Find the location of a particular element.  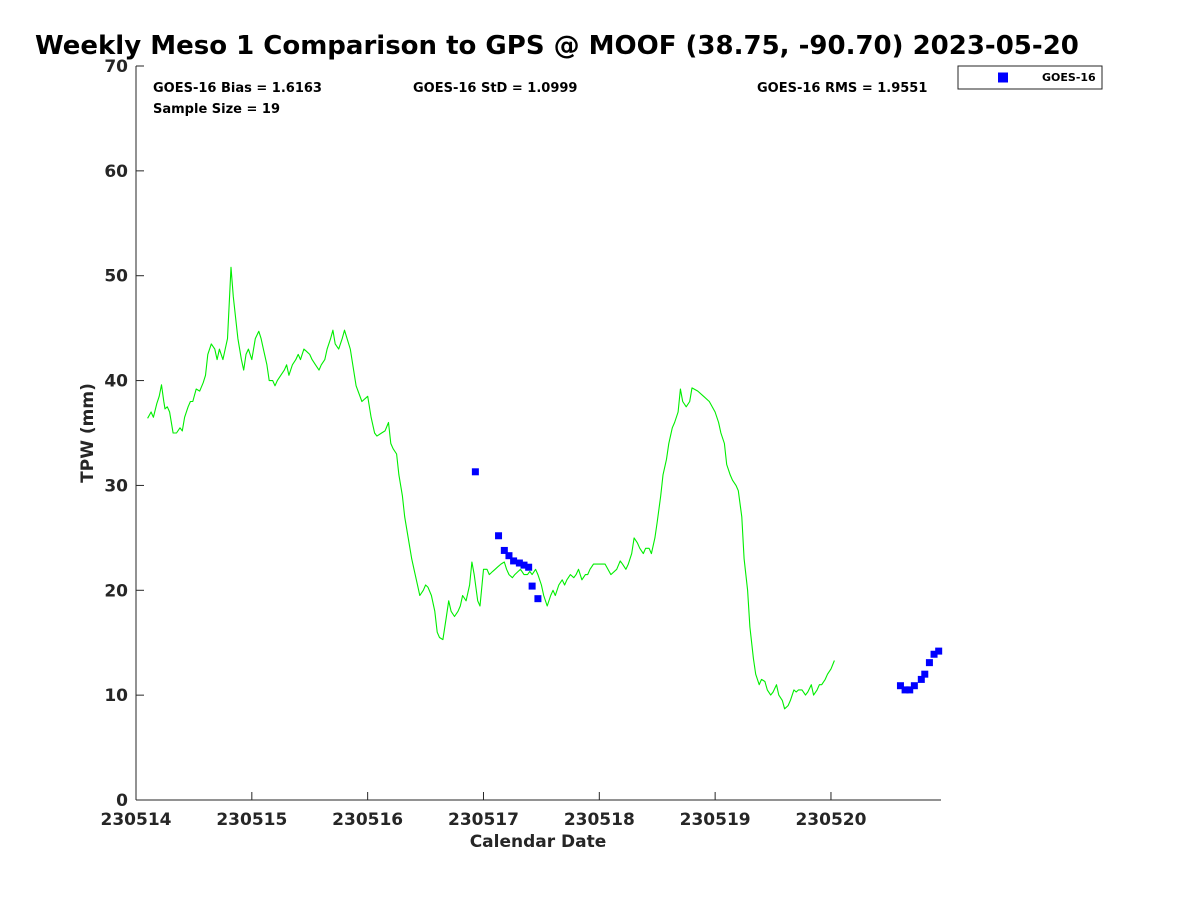

legend-box is located at coordinates (1030, 77).